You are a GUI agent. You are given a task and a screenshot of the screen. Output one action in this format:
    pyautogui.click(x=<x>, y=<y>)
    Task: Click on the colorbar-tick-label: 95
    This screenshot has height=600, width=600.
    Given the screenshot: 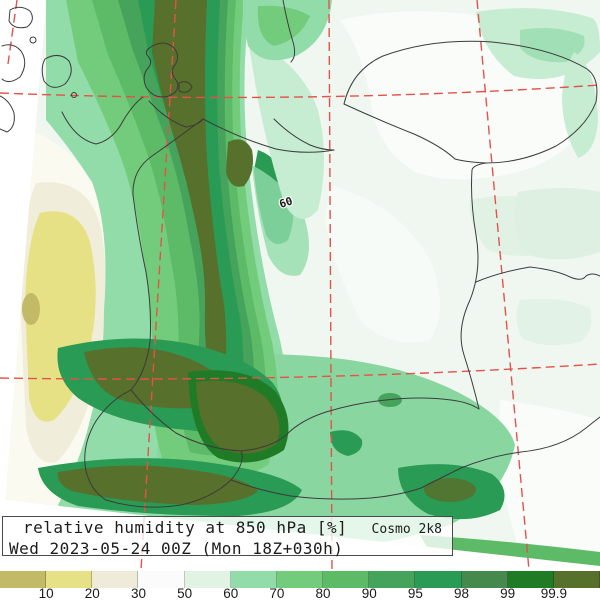 What is the action you would take?
    pyautogui.click(x=415, y=593)
    